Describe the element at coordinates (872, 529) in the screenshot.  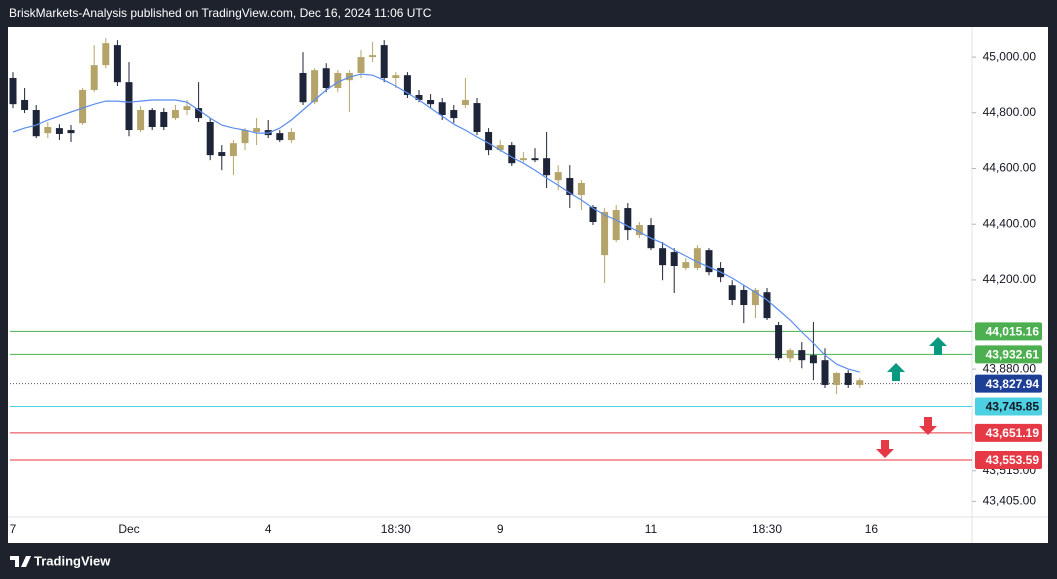
I see `x-tick-label: 16` at that location.